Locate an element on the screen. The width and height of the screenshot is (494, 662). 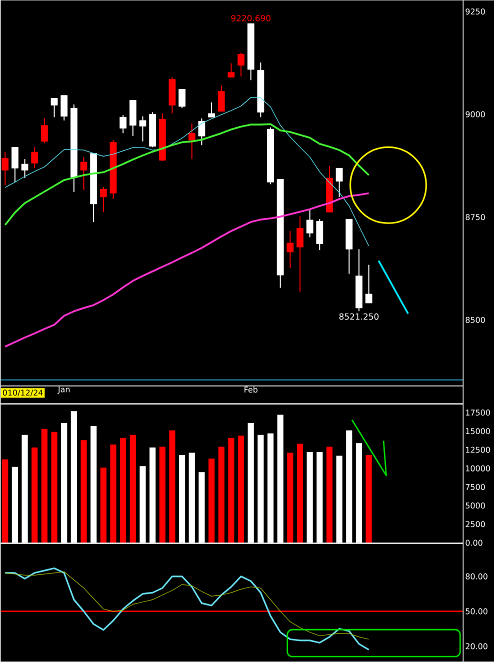
annotation: 8521.250 is located at coordinates (359, 316).